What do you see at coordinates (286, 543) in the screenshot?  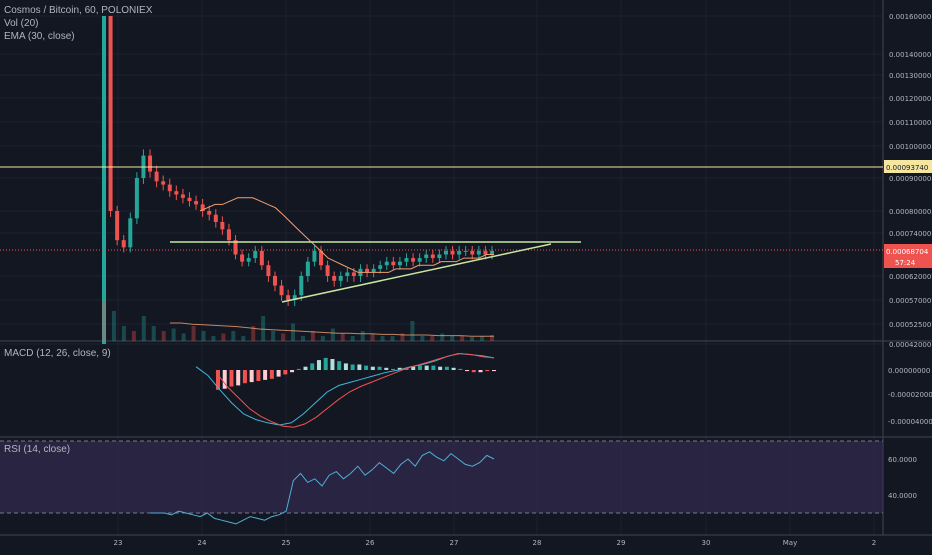 I see `time-tick-label: 25` at bounding box center [286, 543].